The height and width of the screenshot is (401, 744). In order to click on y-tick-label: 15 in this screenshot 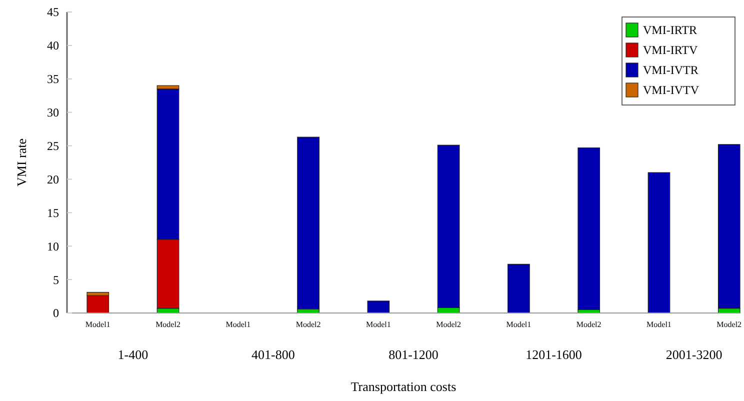, I will do `click(53, 213)`.